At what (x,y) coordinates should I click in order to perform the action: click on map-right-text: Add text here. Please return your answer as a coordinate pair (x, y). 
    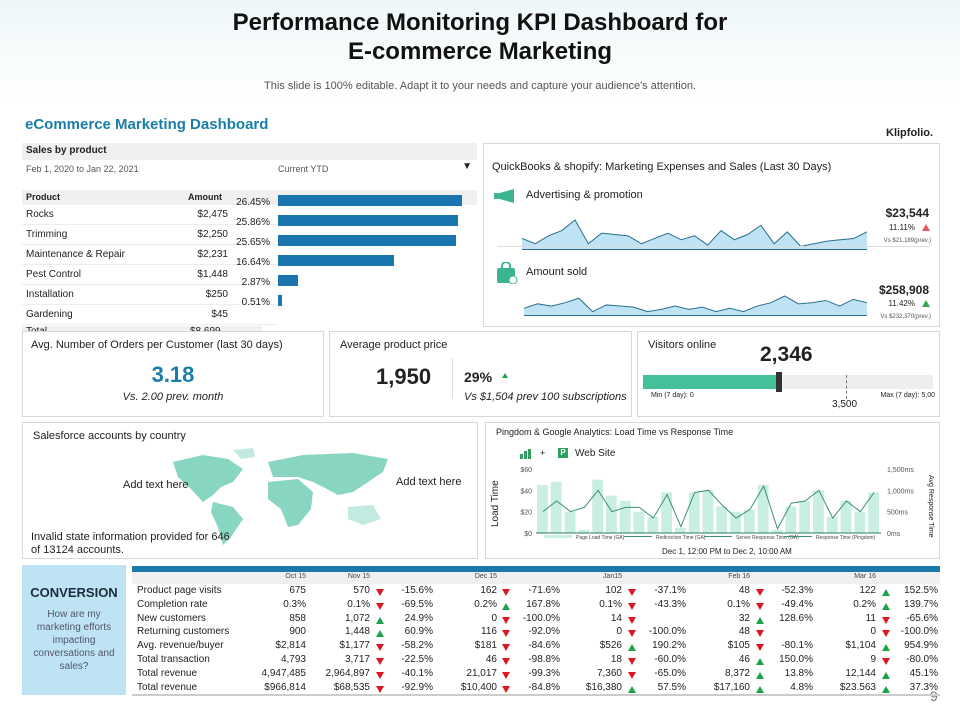
    Looking at the image, I should click on (429, 482).